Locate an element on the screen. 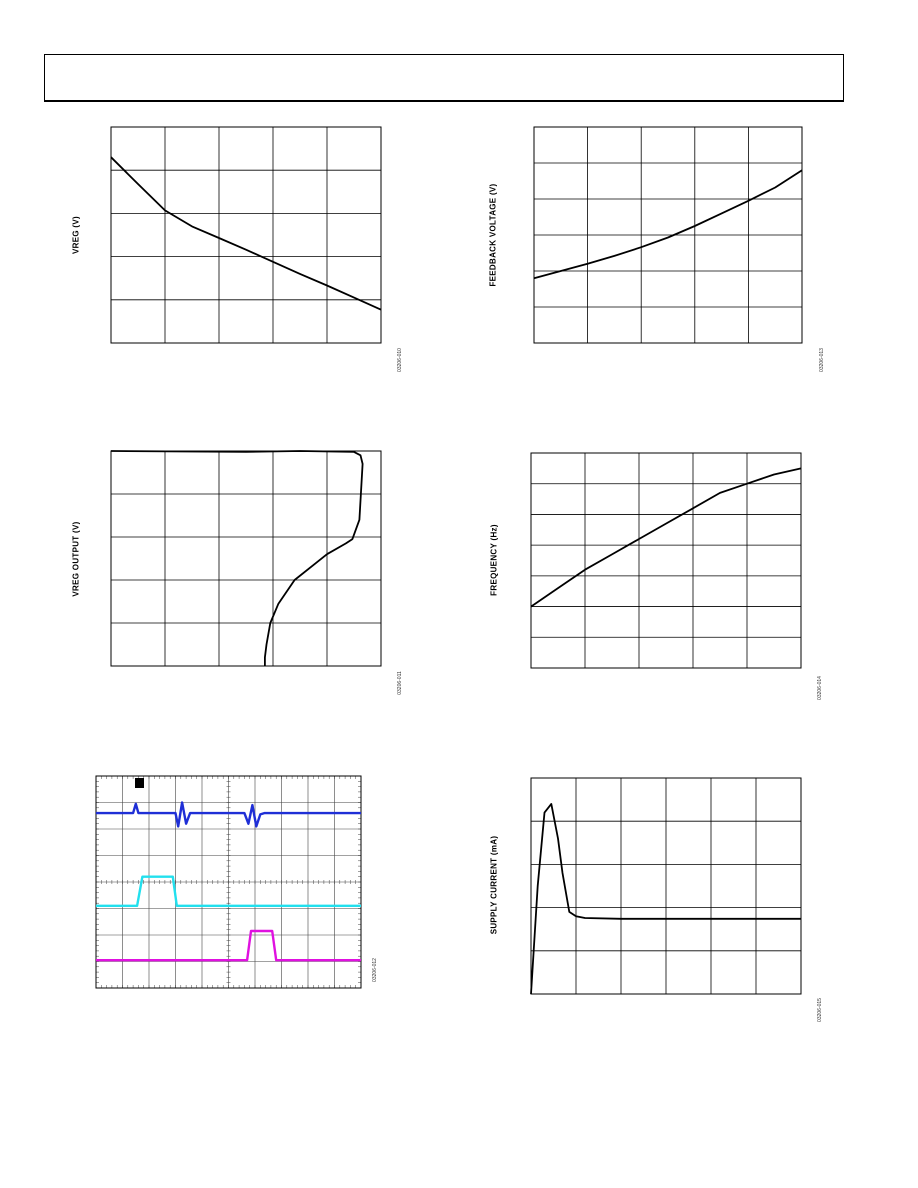 This screenshot has width=918, height=1188. vreg_output-grid is located at coordinates (246, 558).